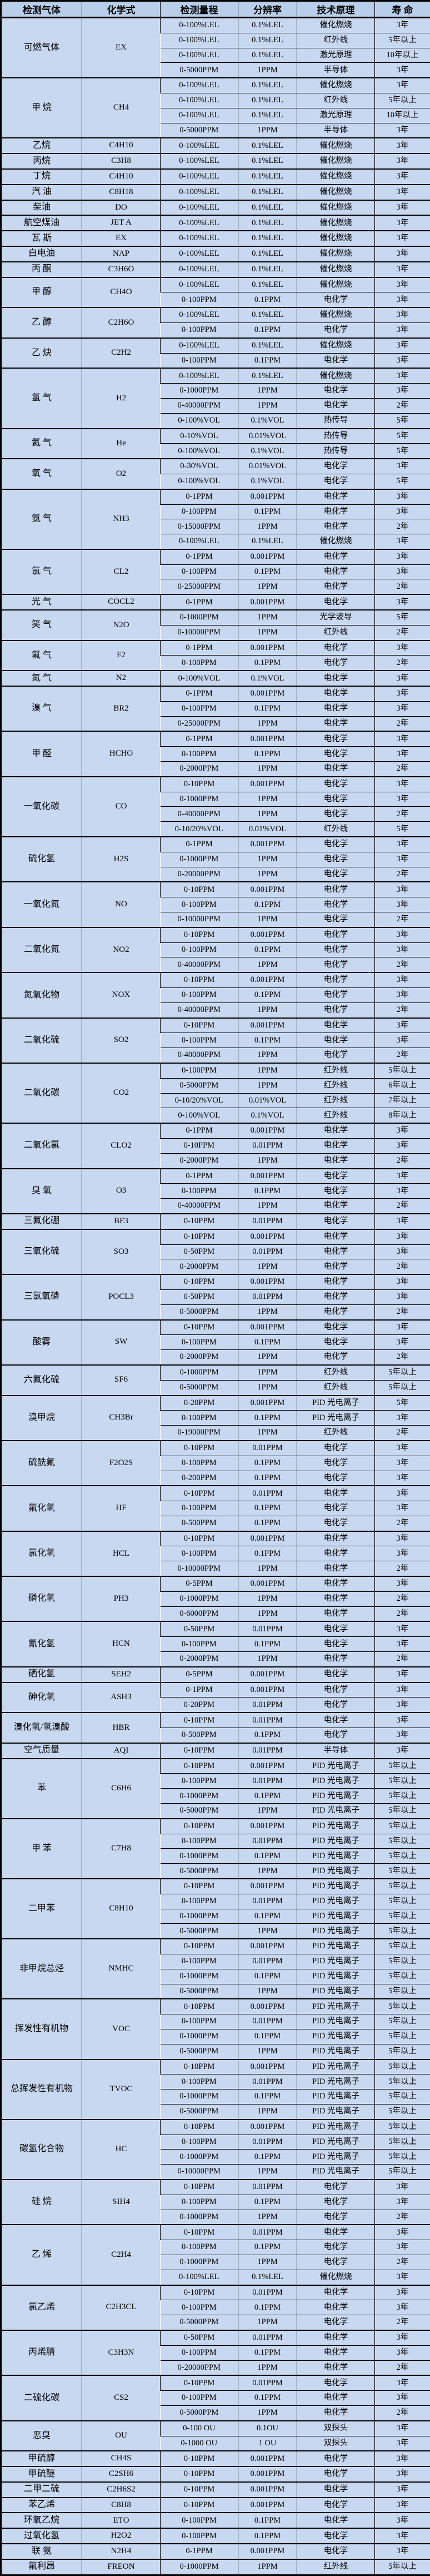 Image resolution: width=430 pixels, height=2576 pixels. What do you see at coordinates (122, 9) in the screenshot?
I see `header-cell-formula: 化学式` at bounding box center [122, 9].